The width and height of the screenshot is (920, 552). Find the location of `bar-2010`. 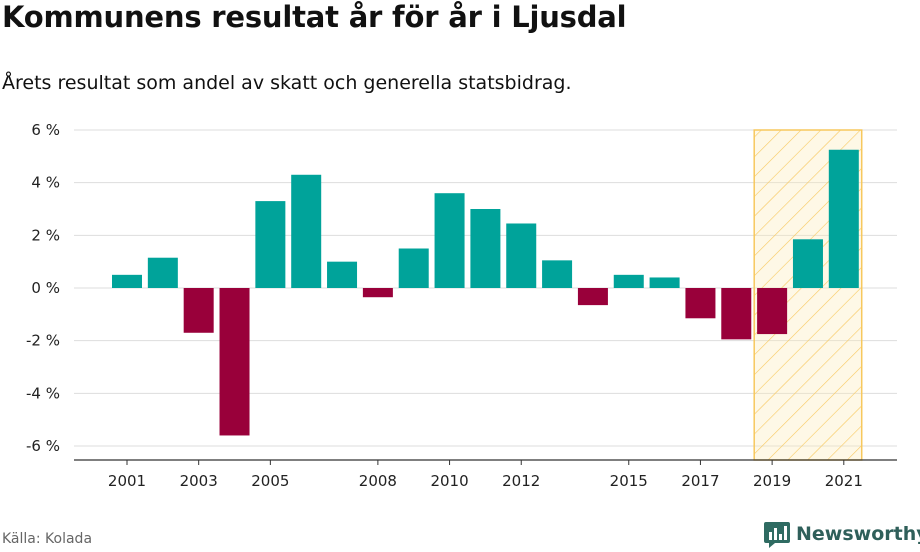

bar-2010 is located at coordinates (449, 240).